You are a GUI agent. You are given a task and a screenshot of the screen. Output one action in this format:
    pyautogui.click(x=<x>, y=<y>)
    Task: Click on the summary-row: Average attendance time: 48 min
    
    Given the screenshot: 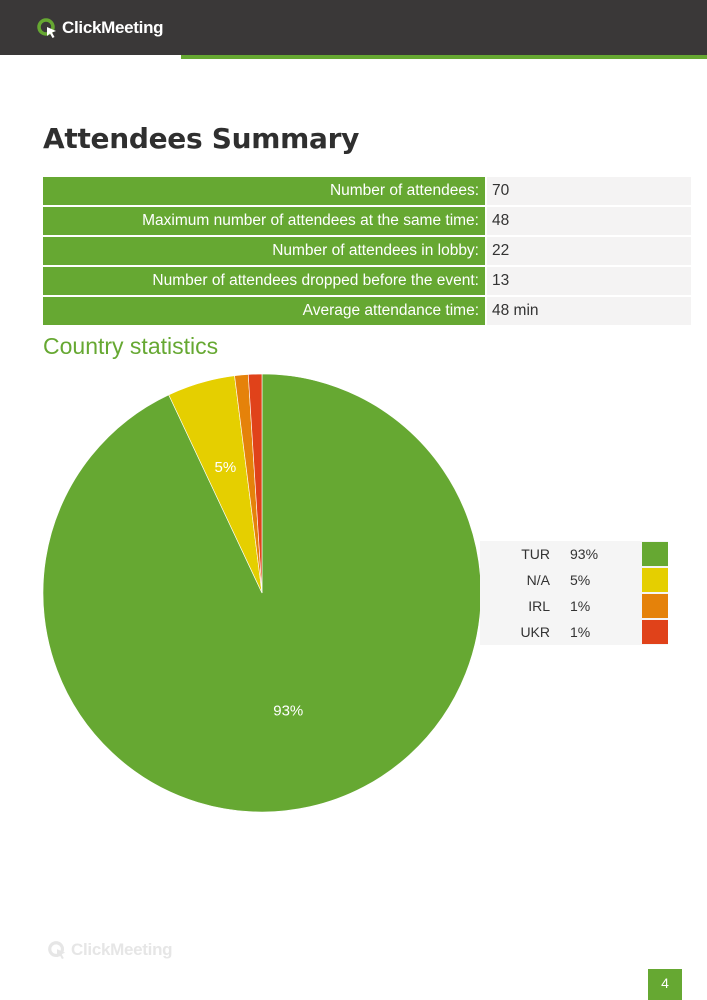 What is the action you would take?
    pyautogui.click(x=367, y=312)
    